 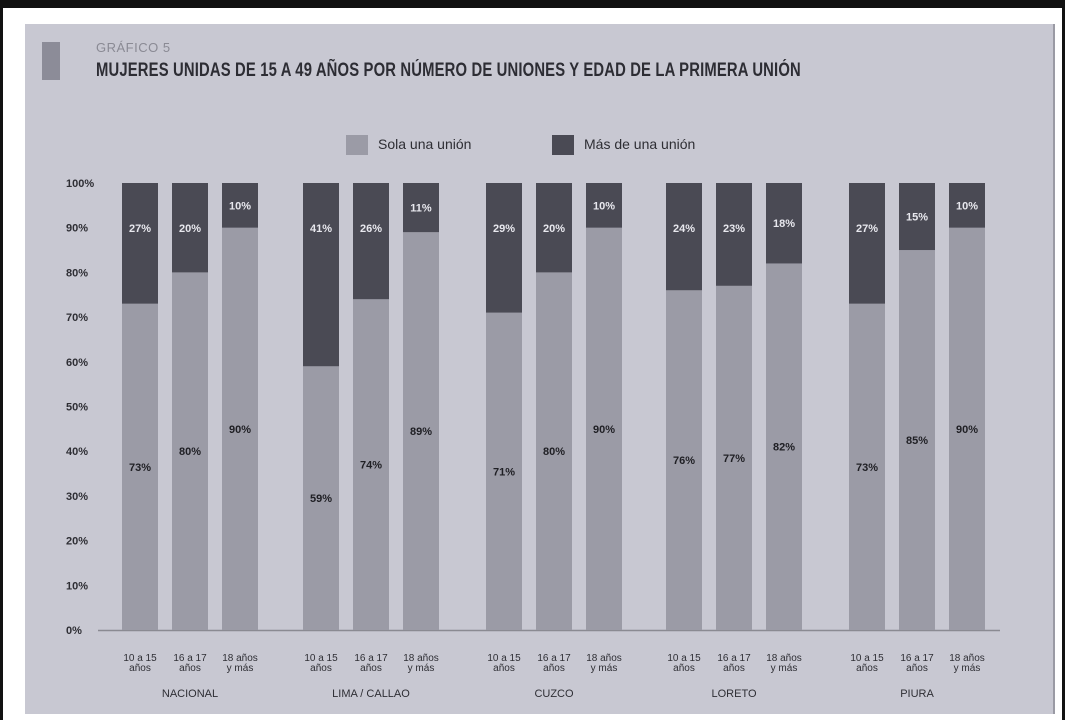 I want to click on legend-swatch-sola, so click(x=357, y=145).